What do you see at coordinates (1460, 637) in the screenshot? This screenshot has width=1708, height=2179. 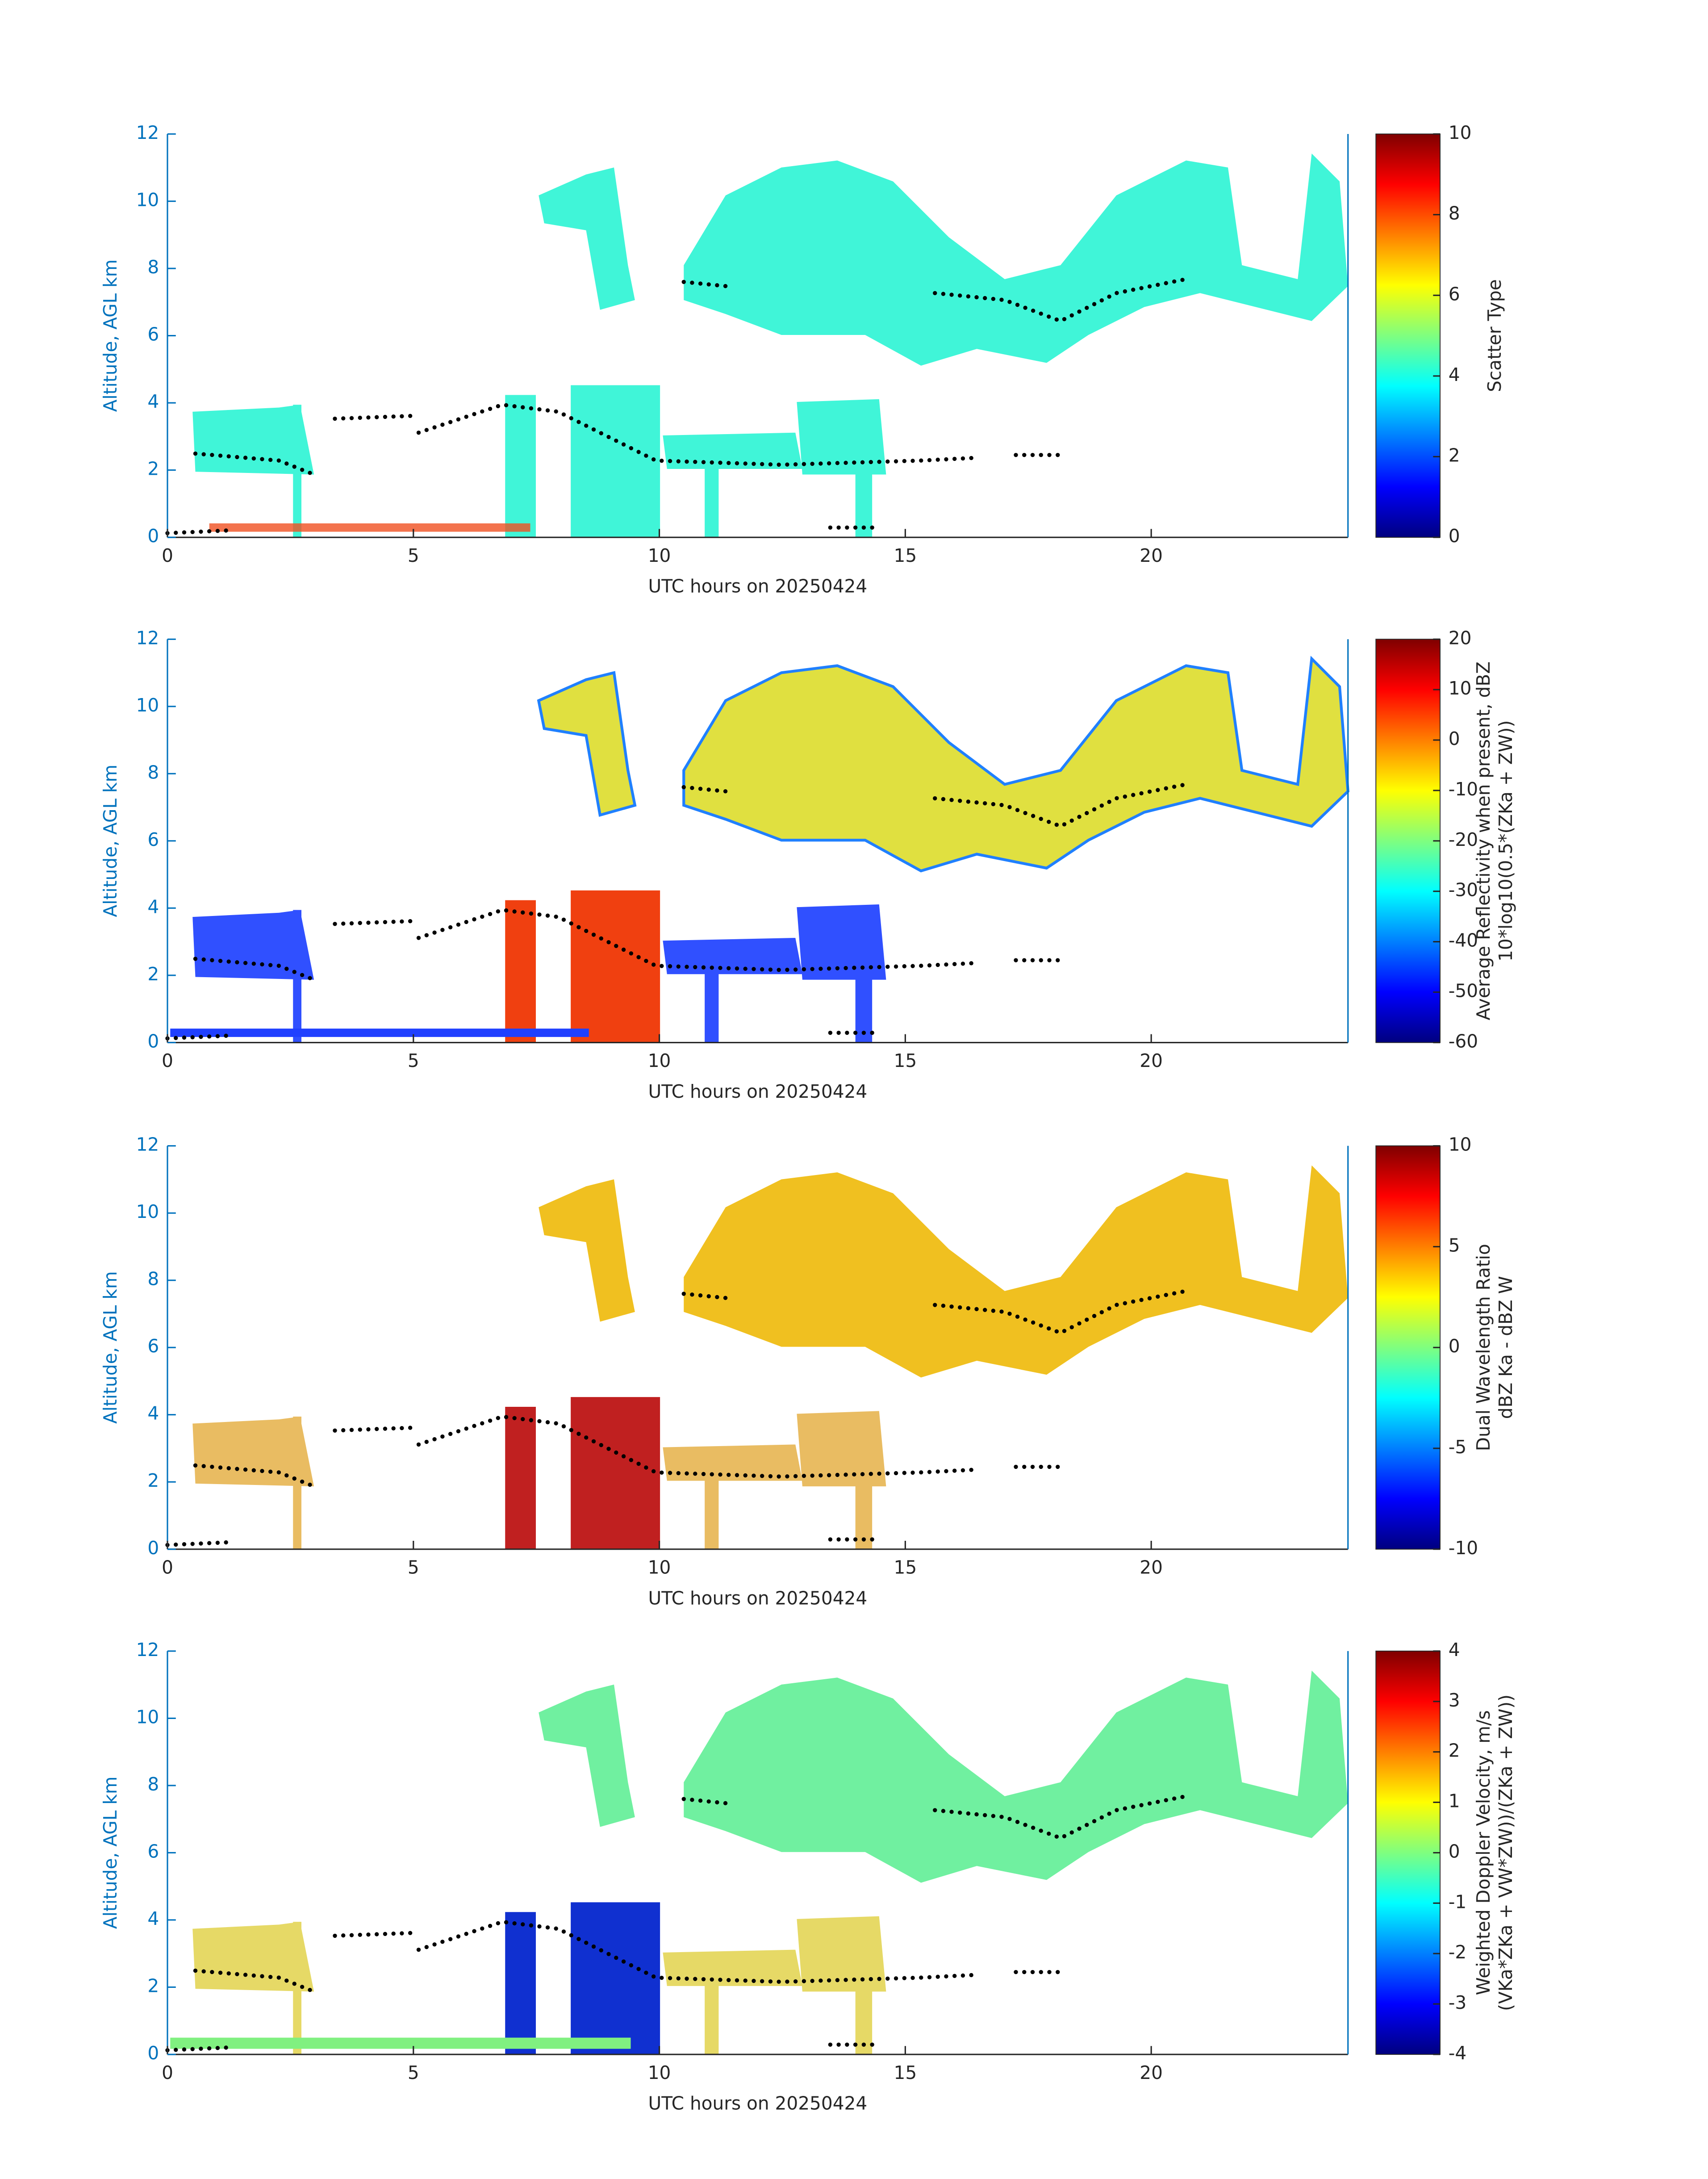 I see `colorbar-tick-label: 20` at bounding box center [1460, 637].